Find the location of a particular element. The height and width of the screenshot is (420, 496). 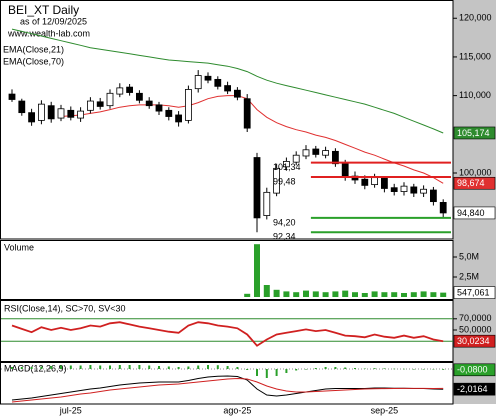

level-label: 101,34 is located at coordinates (287, 167).